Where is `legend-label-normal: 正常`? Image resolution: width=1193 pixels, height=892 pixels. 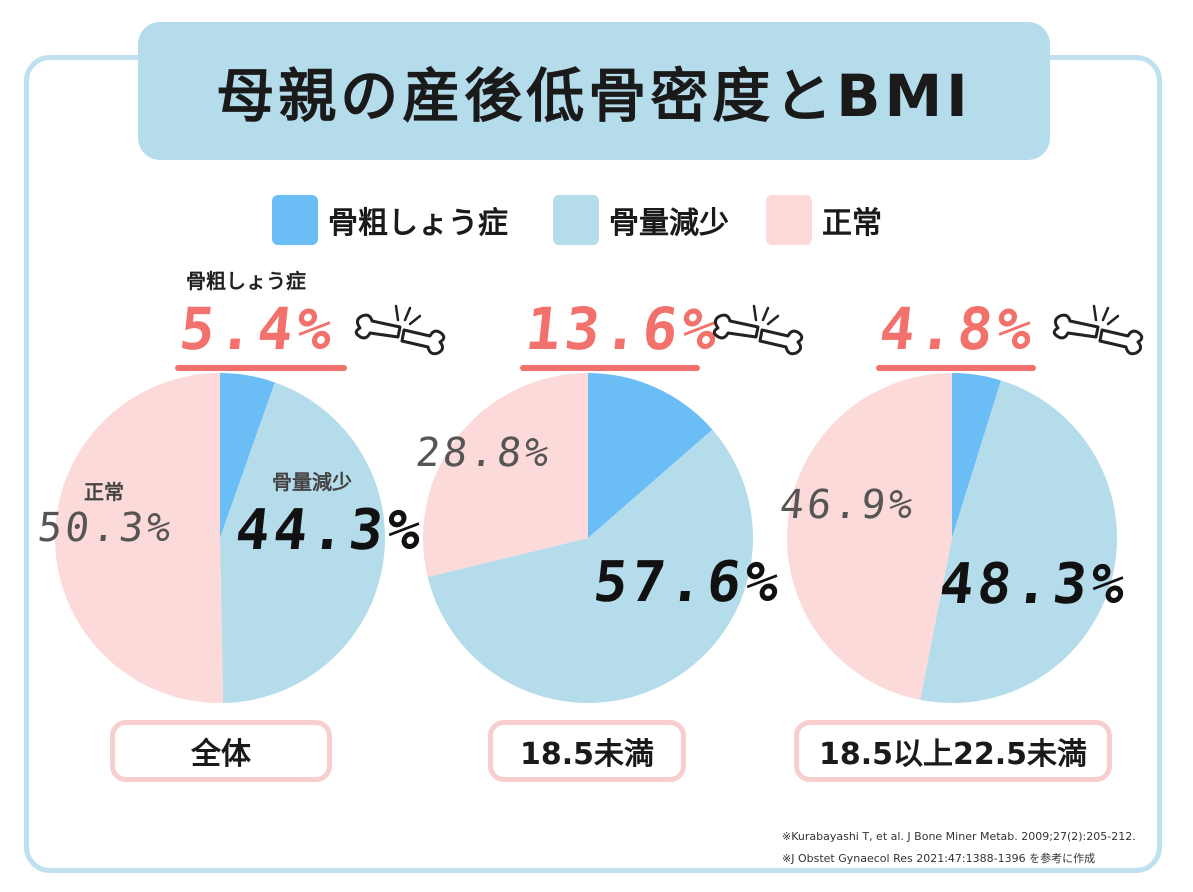 legend-label-normal: 正常 is located at coordinates (852, 223).